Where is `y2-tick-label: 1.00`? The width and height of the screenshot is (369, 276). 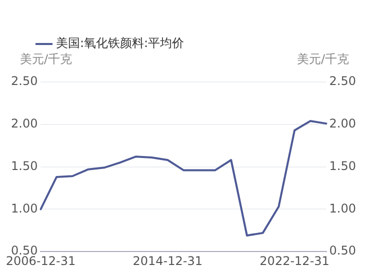
y2-tick-label: 1.00 is located at coordinates (342, 208).